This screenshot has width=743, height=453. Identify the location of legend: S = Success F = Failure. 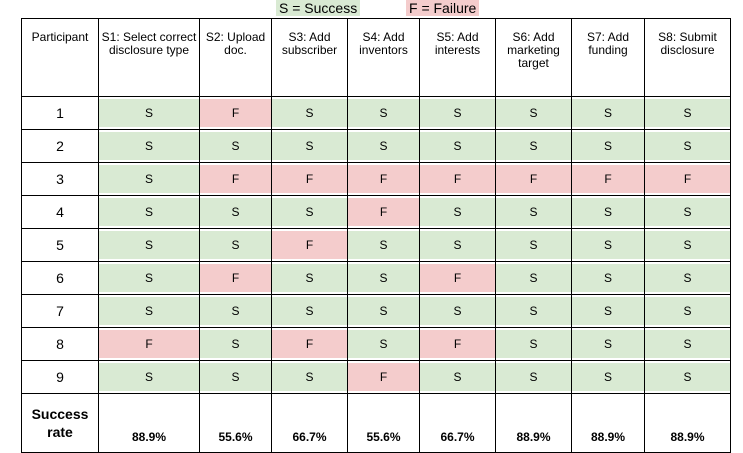
(371, 9).